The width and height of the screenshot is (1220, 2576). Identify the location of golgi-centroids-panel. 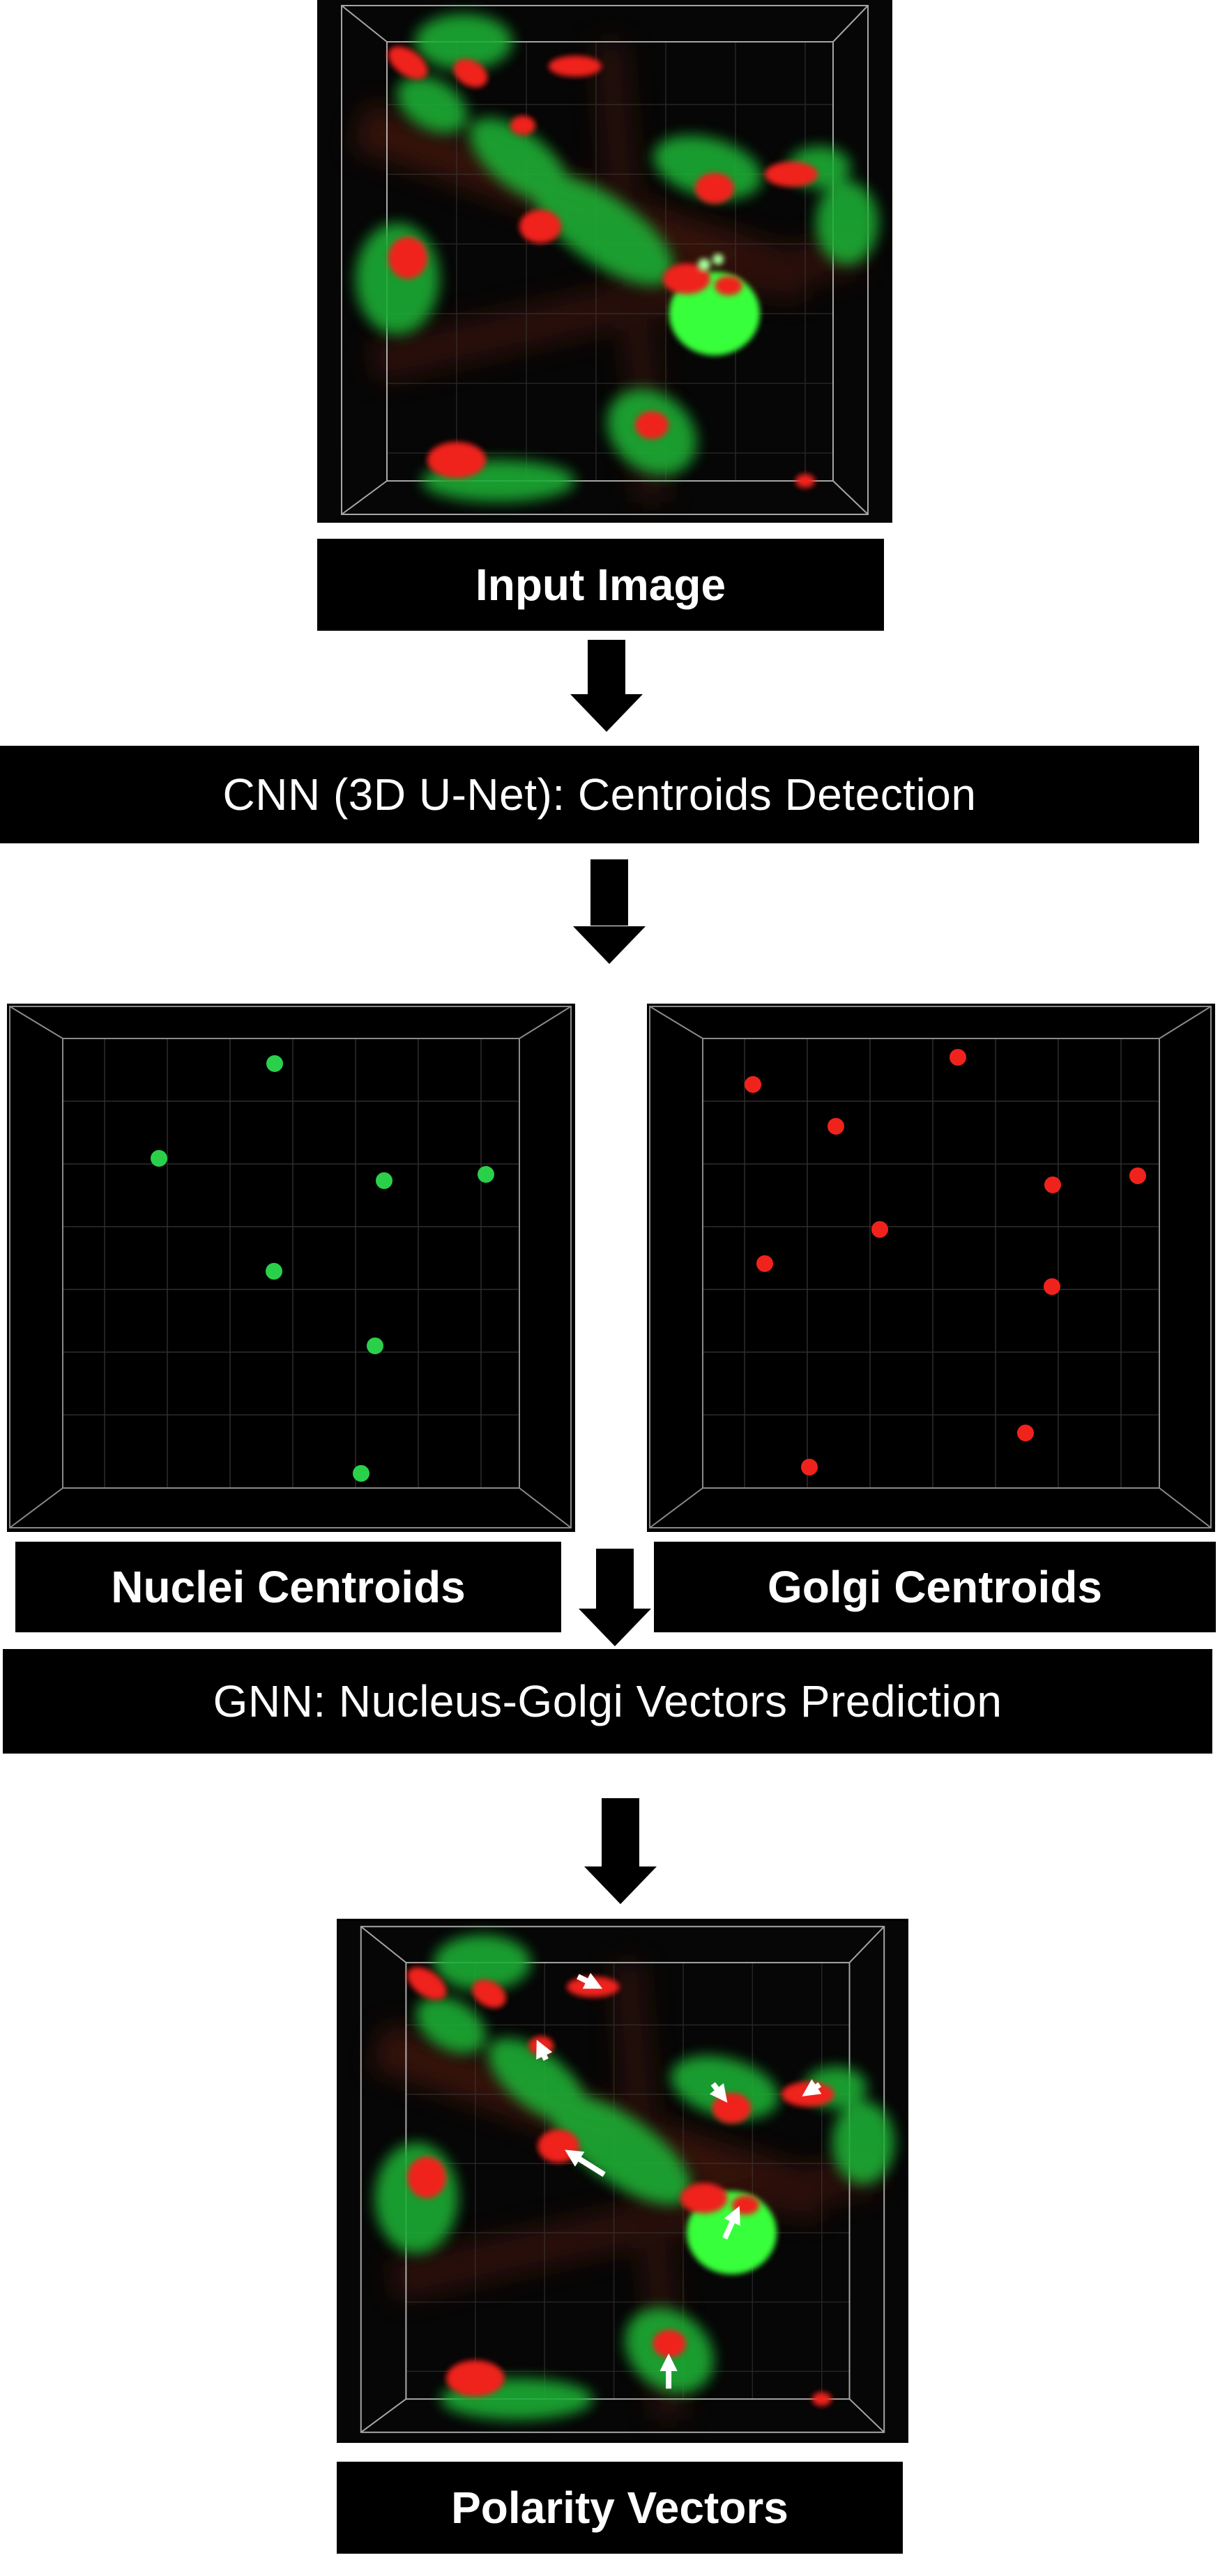
(931, 1268).